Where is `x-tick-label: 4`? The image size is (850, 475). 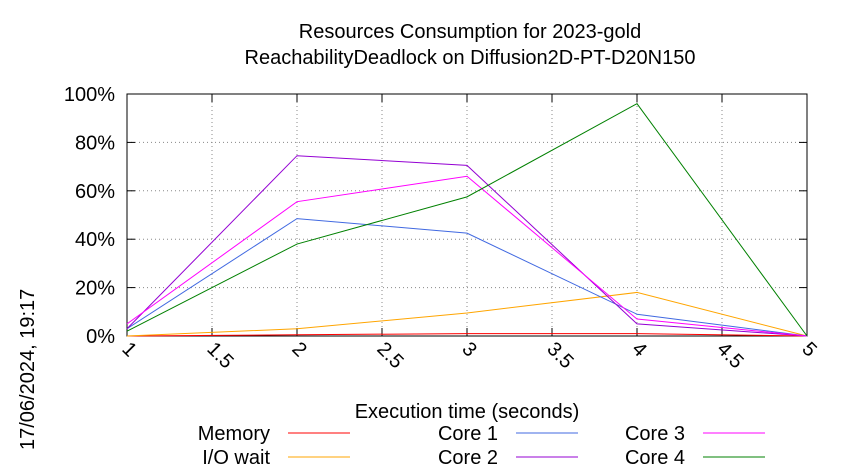 x-tick-label: 4 is located at coordinates (638, 349).